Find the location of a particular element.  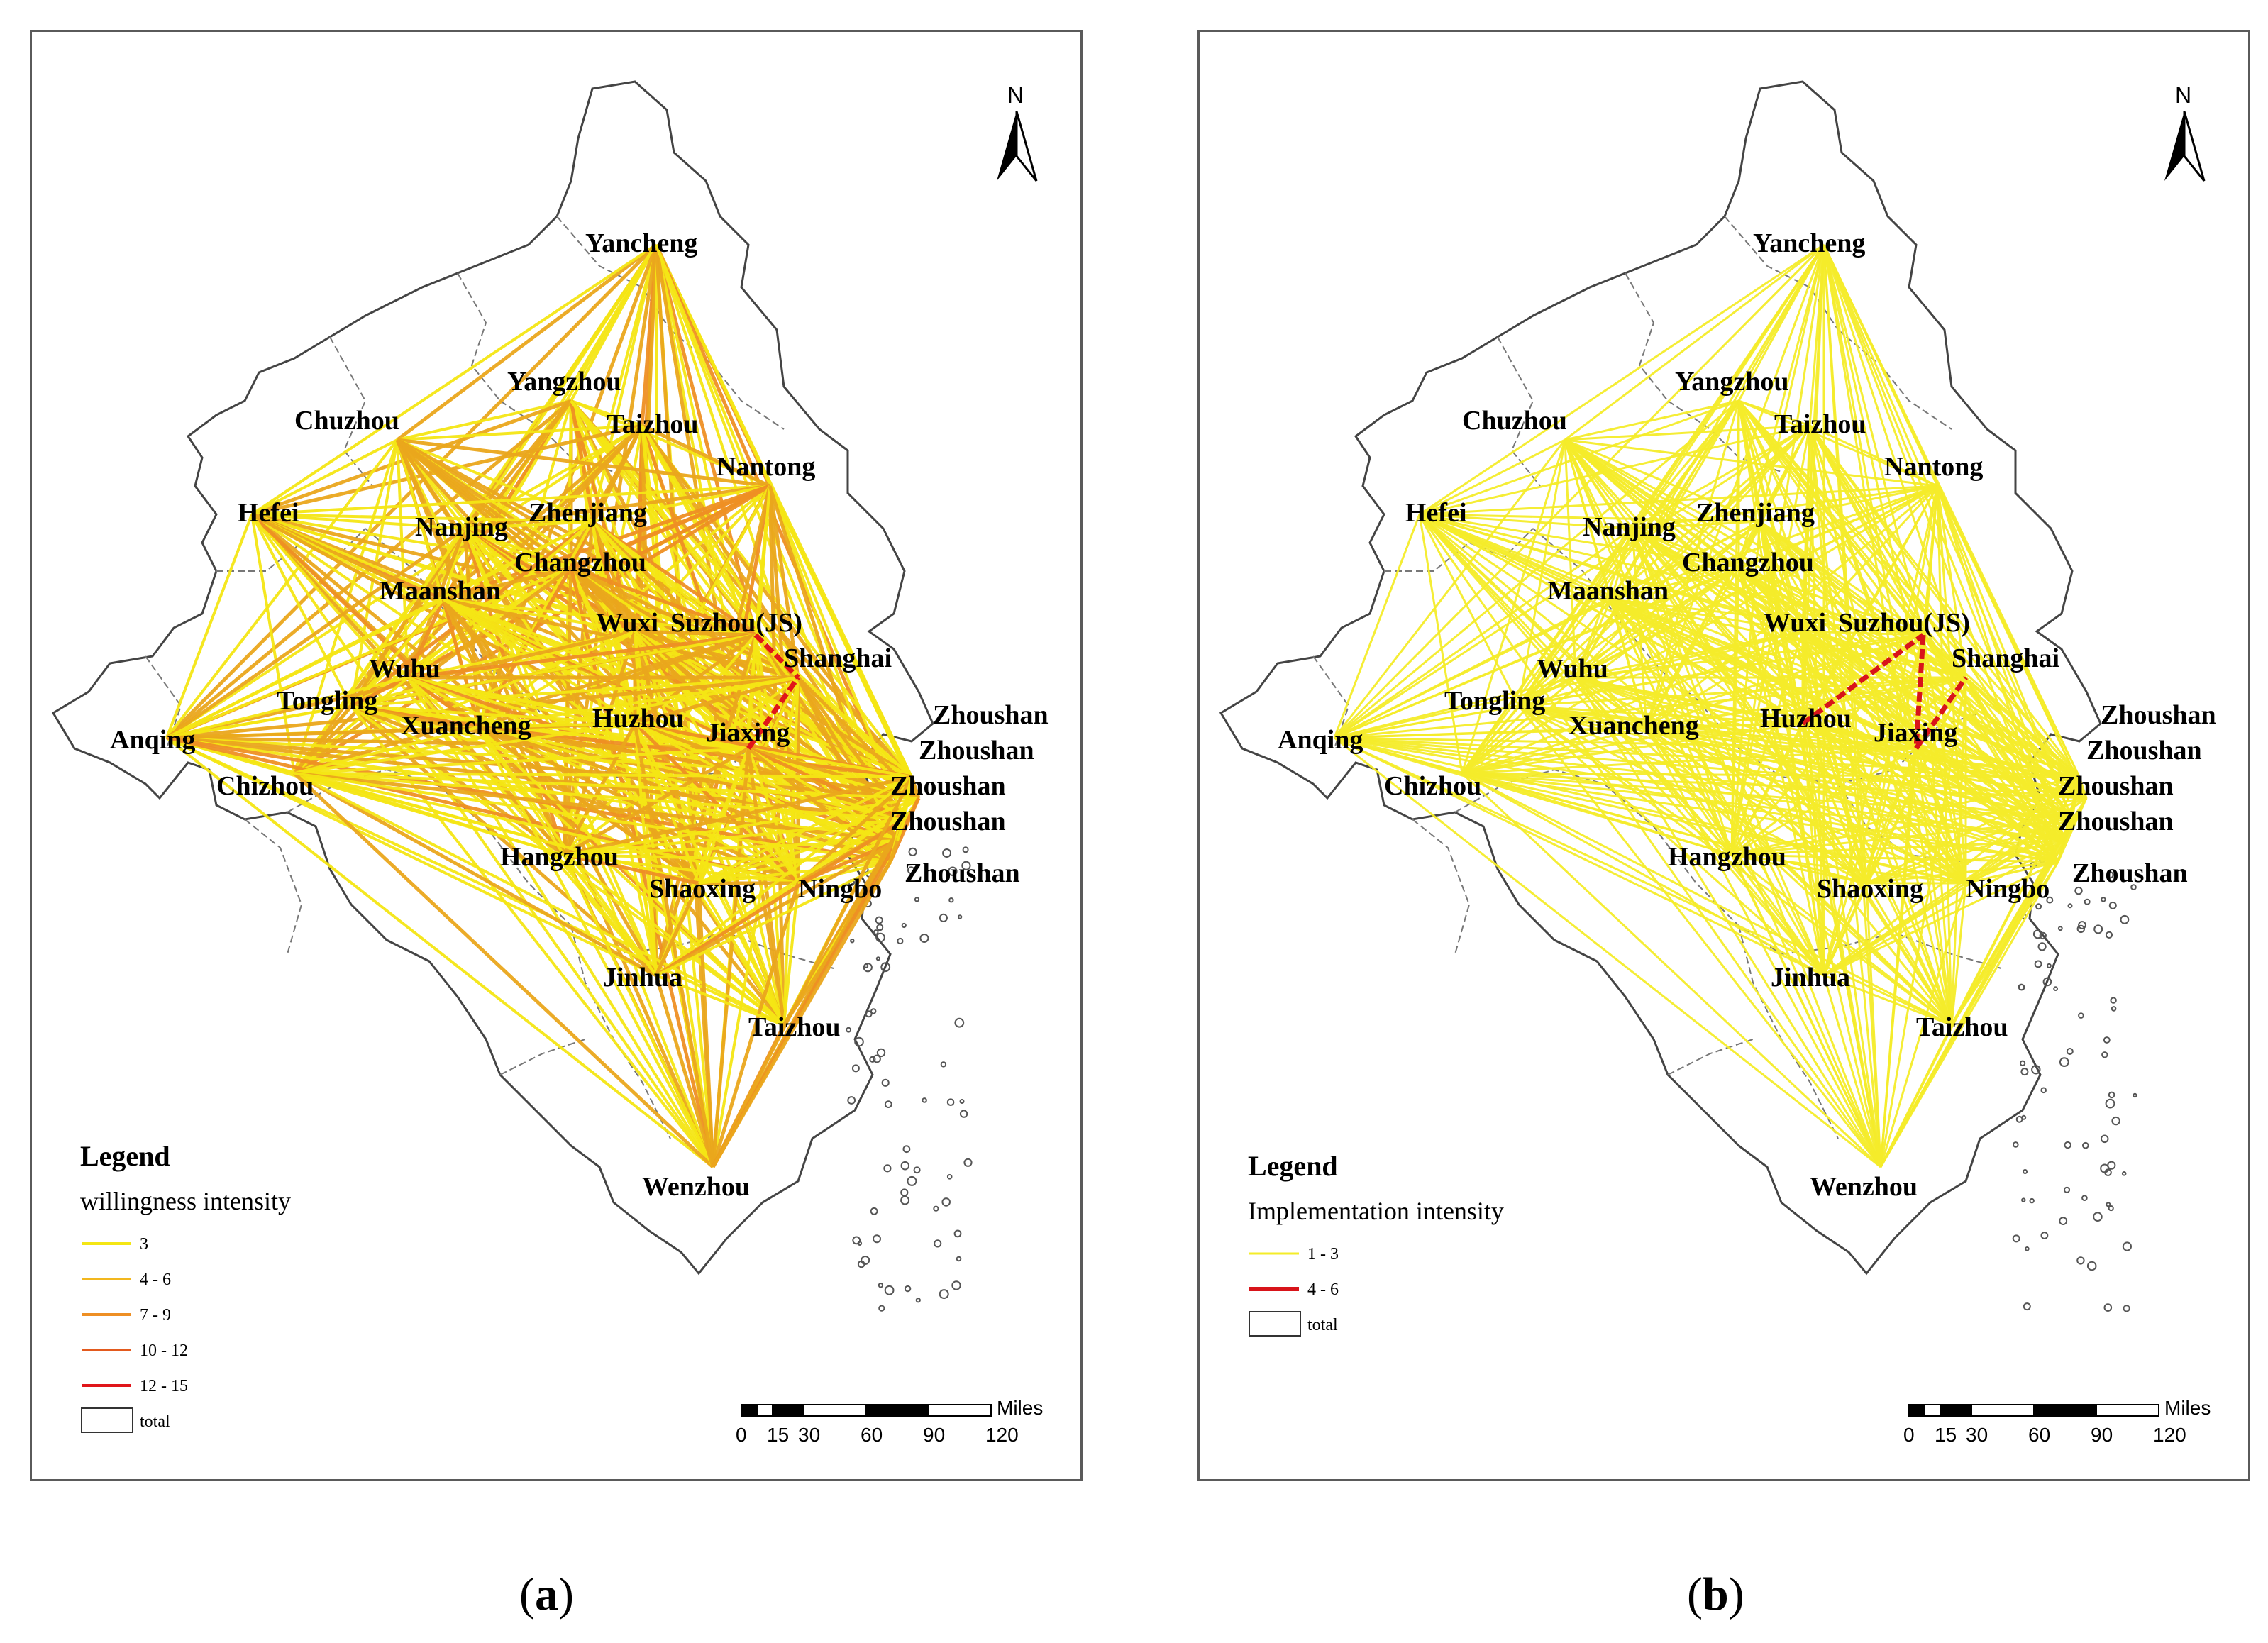

city-label: Maanshan is located at coordinates (441, 591).